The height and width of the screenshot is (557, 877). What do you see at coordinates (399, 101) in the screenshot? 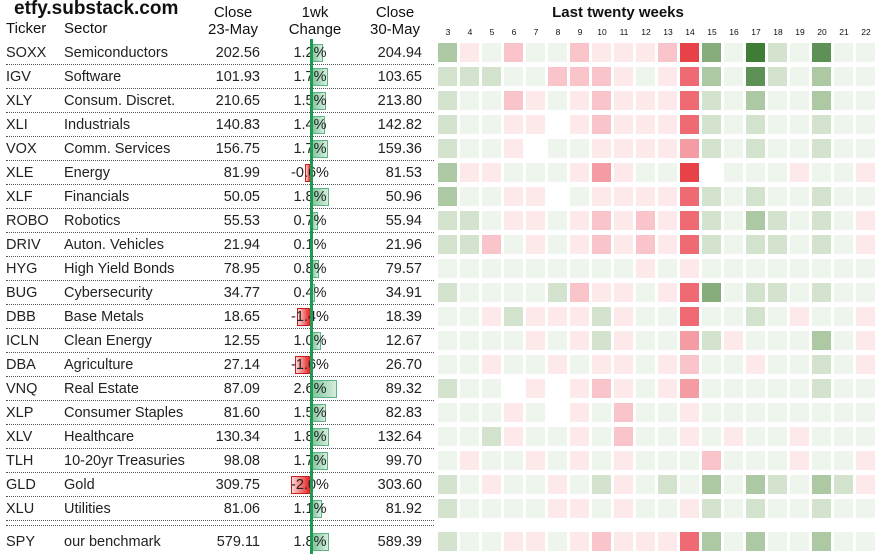
I see `close-30may-cell: 213.80` at bounding box center [399, 101].